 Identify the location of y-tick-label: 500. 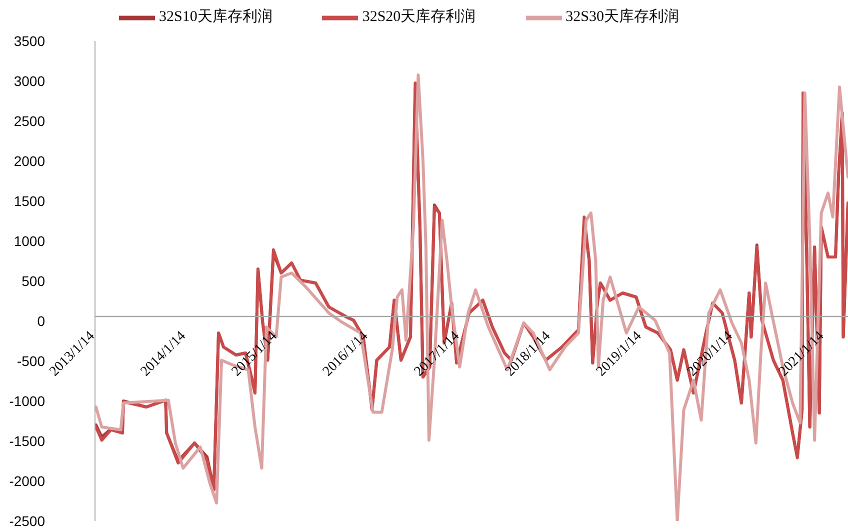
(34, 280).